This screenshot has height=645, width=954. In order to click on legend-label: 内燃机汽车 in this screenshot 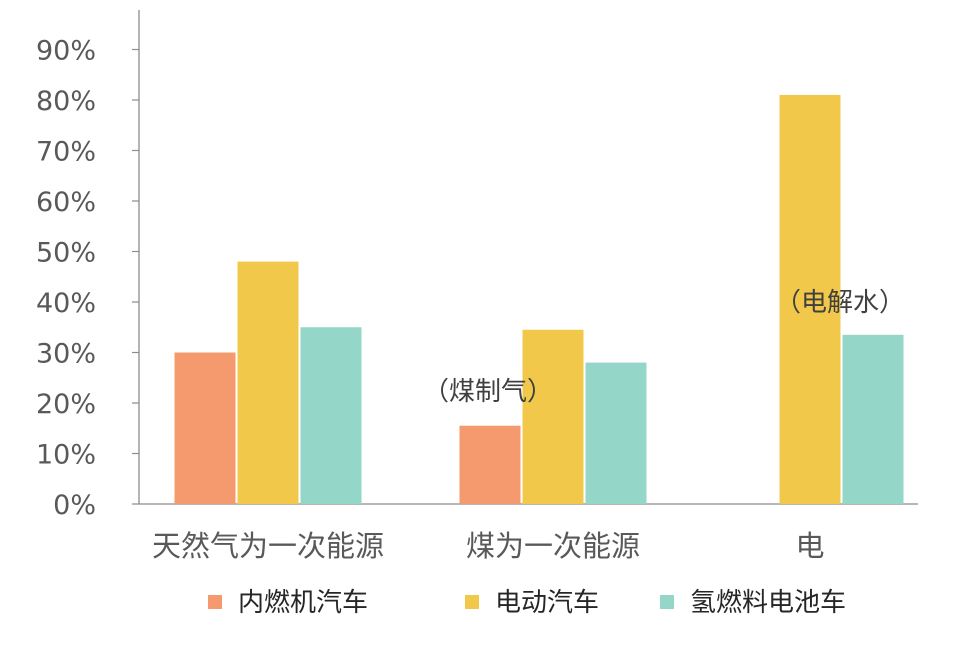, I will do `click(303, 603)`.